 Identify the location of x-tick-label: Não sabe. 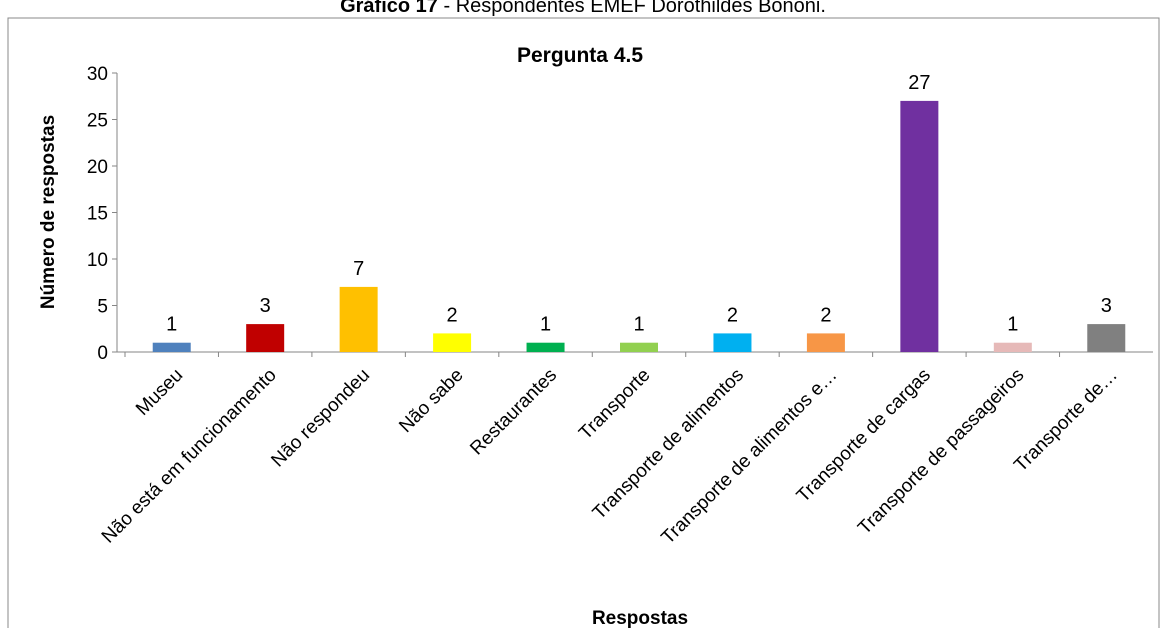
(431, 401).